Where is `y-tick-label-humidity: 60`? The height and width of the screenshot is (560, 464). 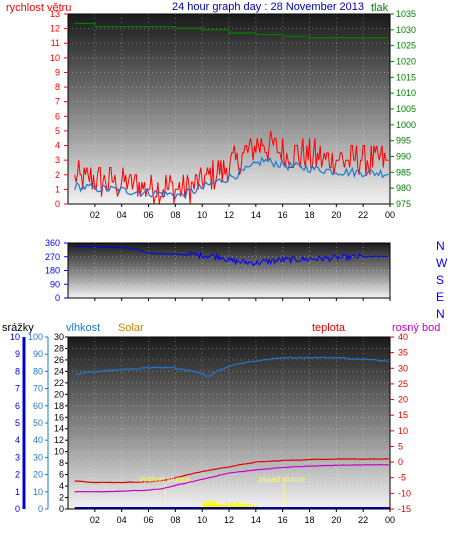 y-tick-label-humidity: 60 is located at coordinates (38, 406).